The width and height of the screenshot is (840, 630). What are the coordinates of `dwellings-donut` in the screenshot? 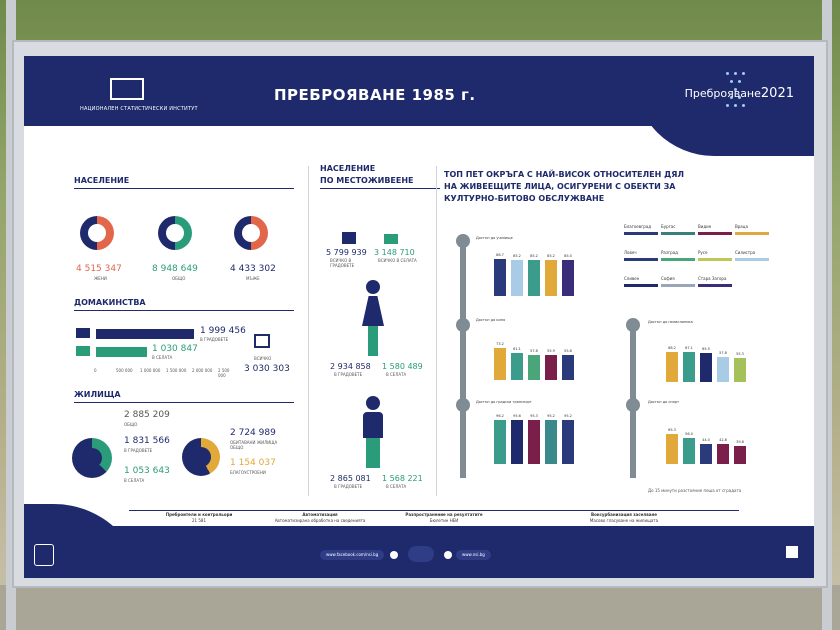 It's located at (92, 458).